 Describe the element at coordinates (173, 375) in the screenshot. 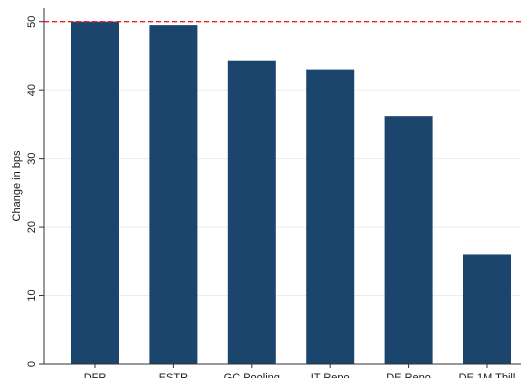

I see `x-tick-label: ESTR` at that location.